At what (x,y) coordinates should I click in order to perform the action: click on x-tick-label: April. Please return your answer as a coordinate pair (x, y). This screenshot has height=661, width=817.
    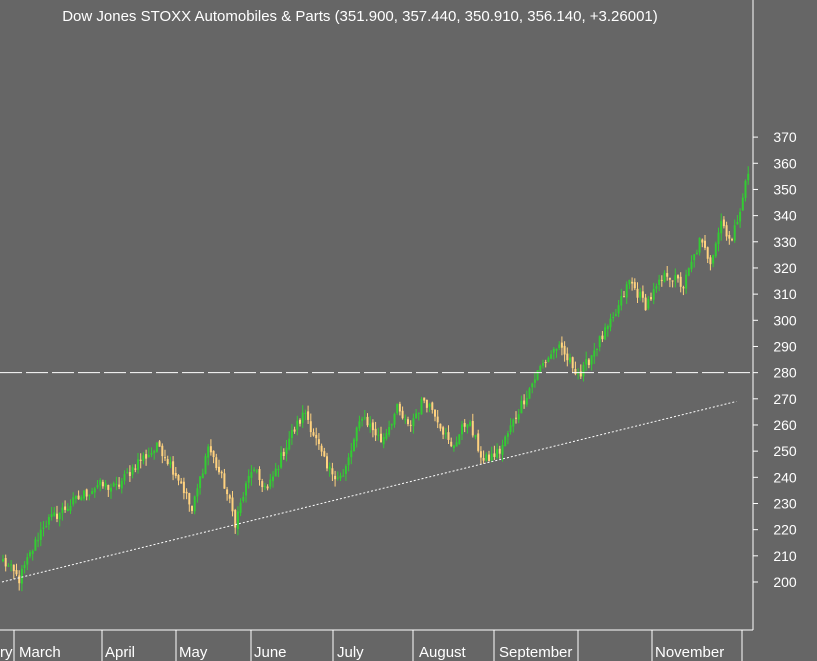
    Looking at the image, I should click on (120, 652).